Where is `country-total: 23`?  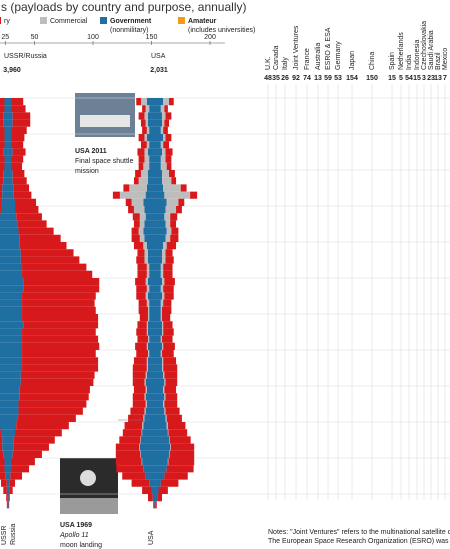
country-total: 23 is located at coordinates (431, 78).